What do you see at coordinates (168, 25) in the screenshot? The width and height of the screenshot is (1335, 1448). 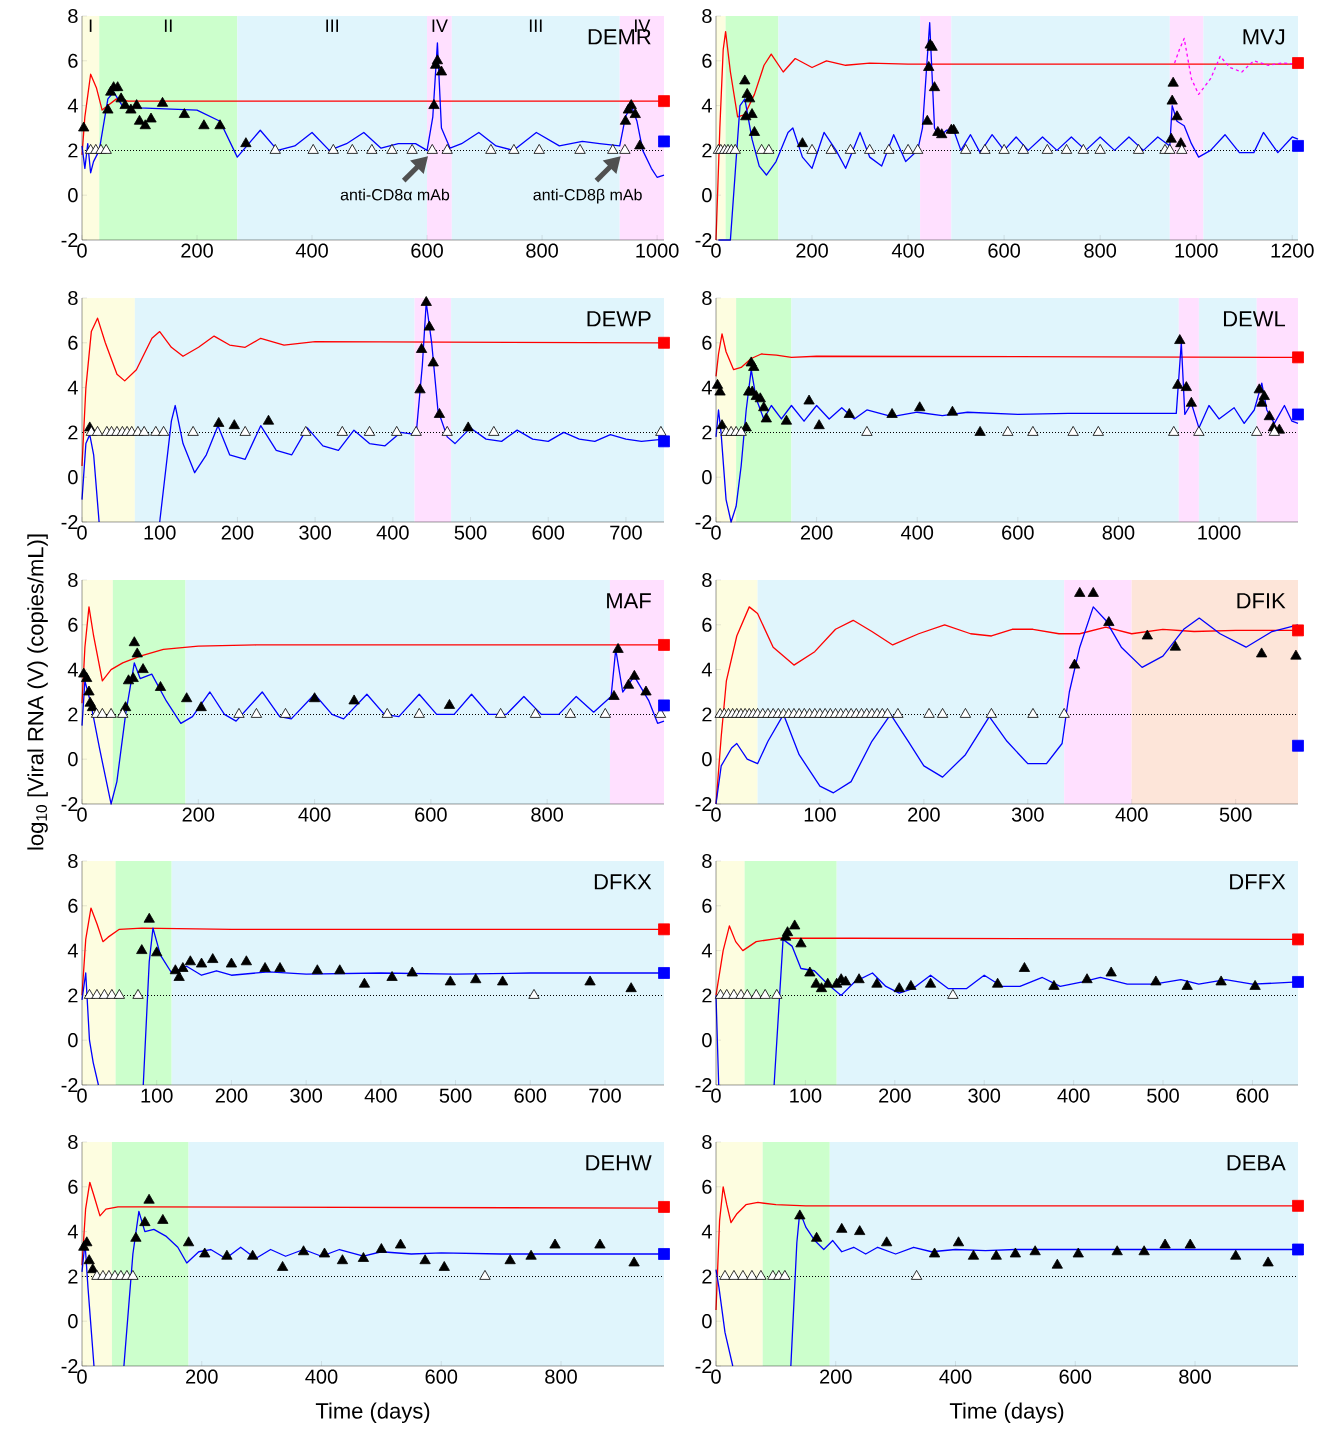 I see `band-label: II` at bounding box center [168, 25].